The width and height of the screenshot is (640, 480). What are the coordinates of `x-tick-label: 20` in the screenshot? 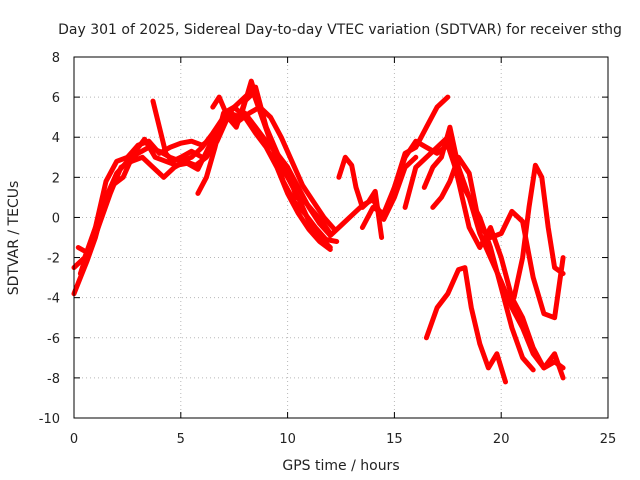 It's located at (501, 439).